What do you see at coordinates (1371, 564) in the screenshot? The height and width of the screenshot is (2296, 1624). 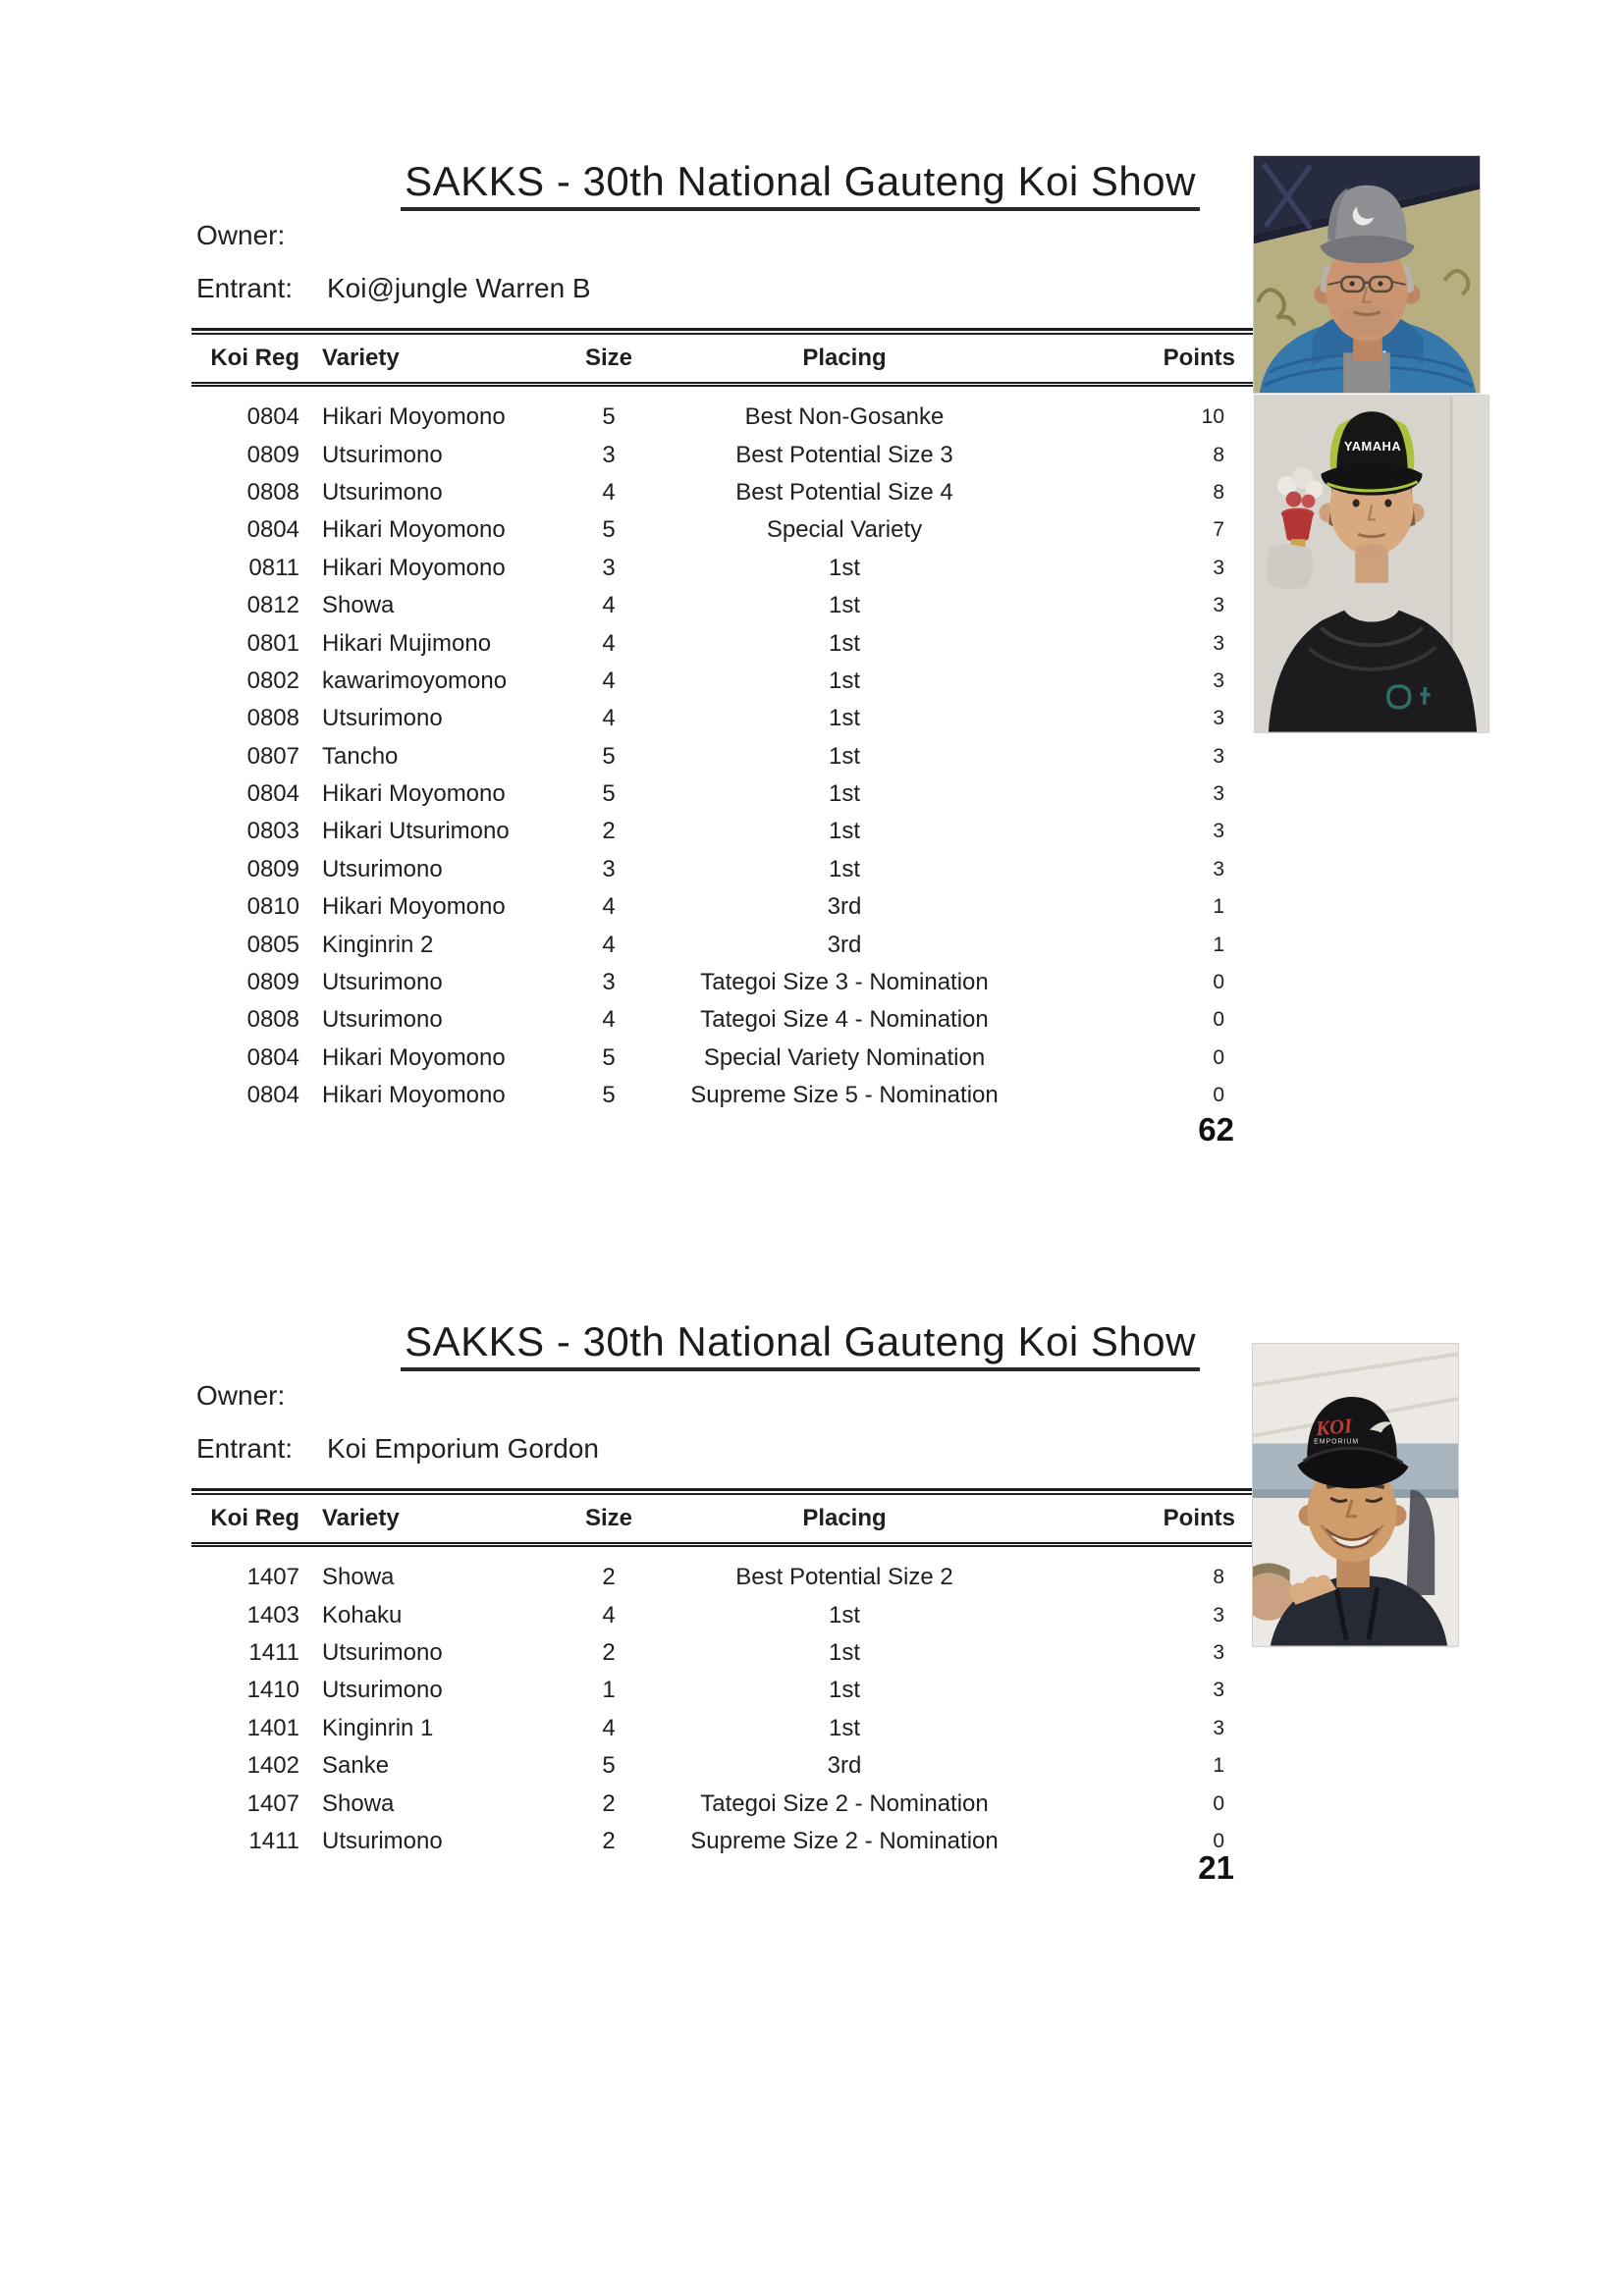 I see `entrant-photo-warren-second: YAMAHA` at bounding box center [1371, 564].